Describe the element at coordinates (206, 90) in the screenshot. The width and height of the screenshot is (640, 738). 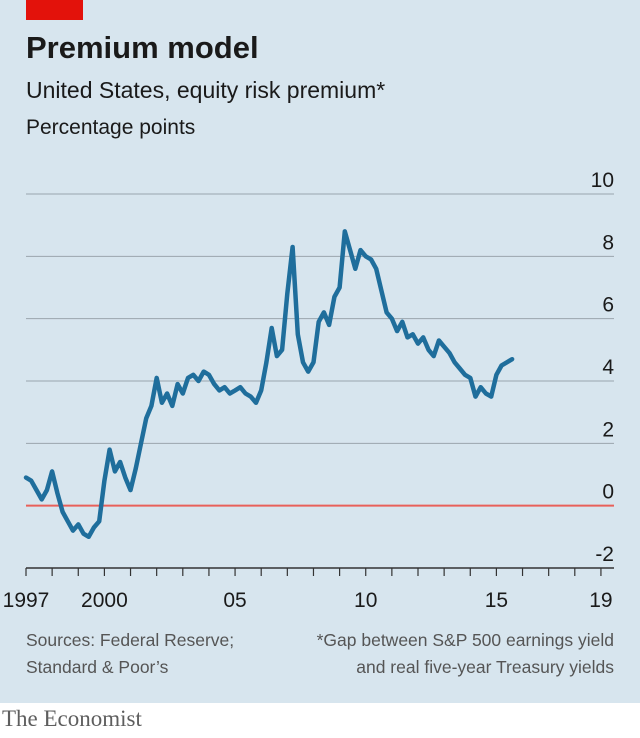
I see `chart-subtitle: United States, equity risk premium*` at that location.